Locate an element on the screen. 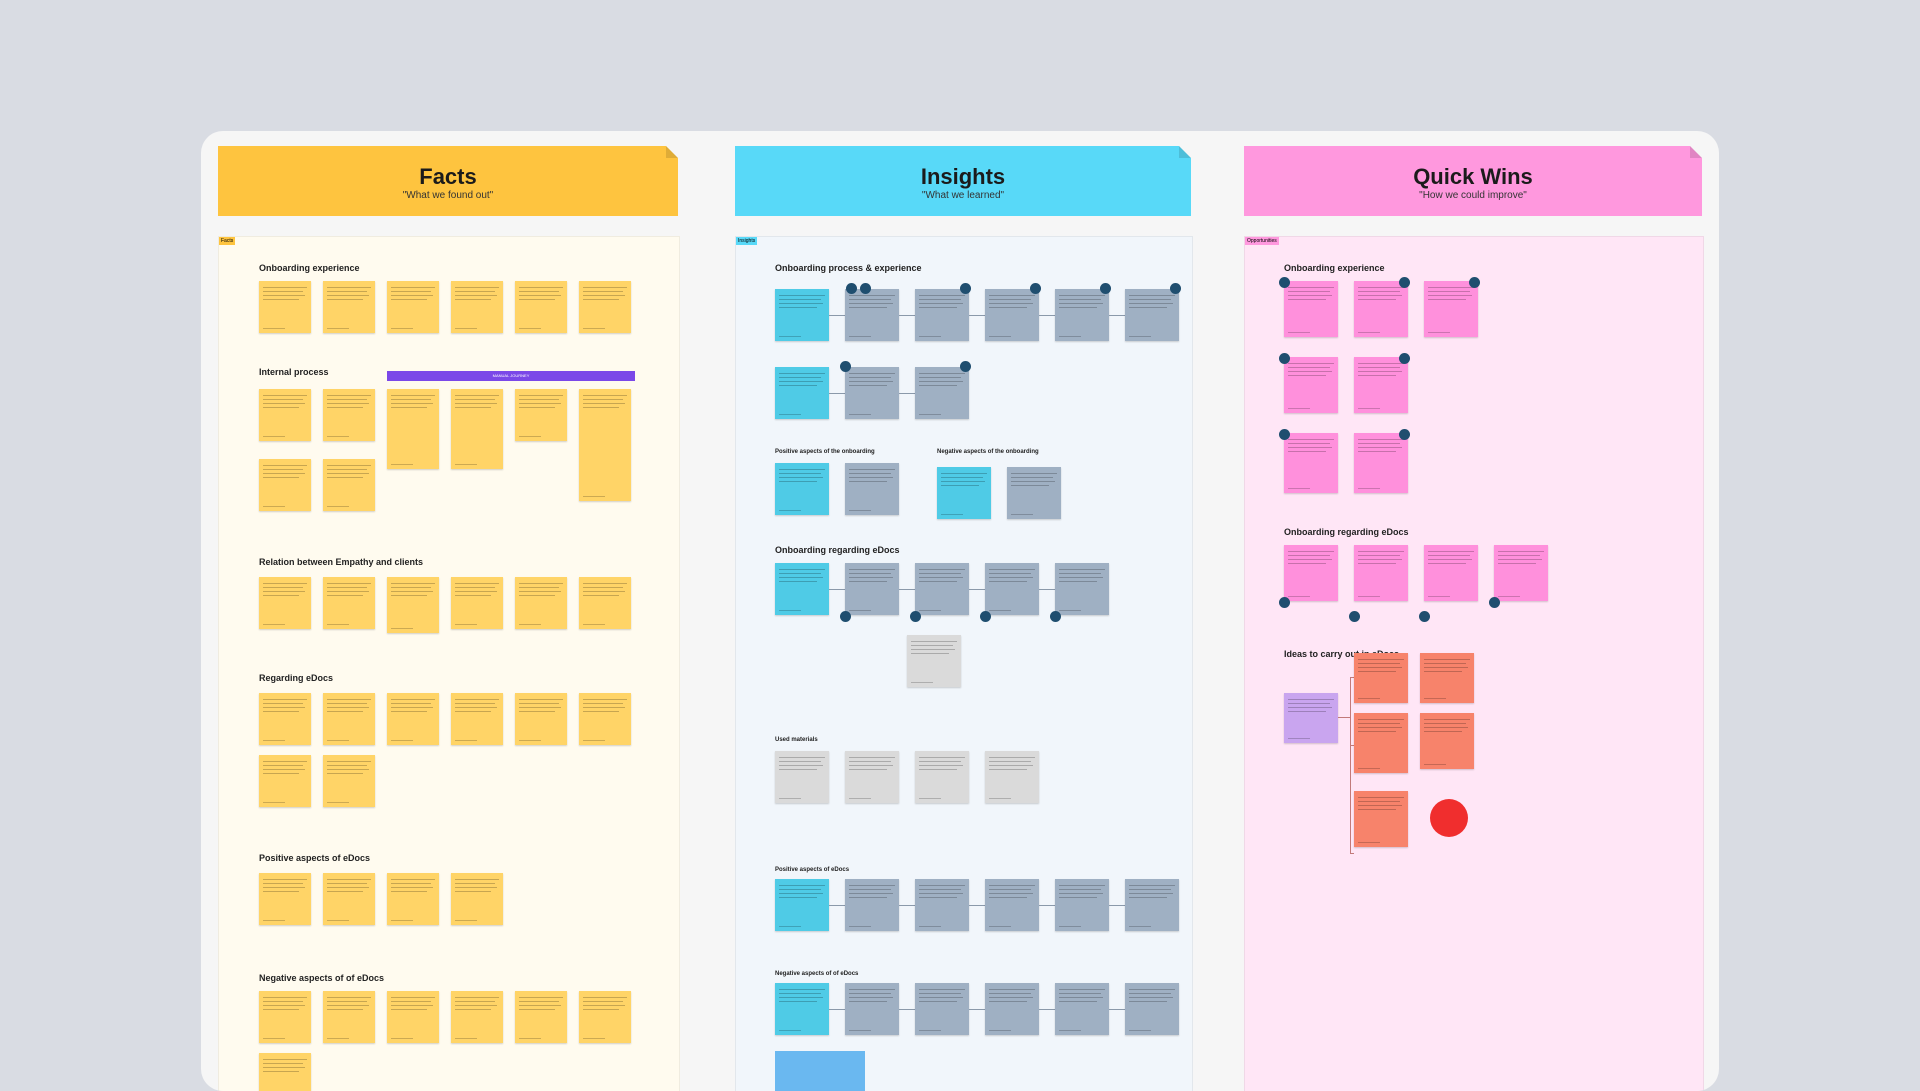 This screenshot has width=1920, height=1091. highlight-box is located at coordinates (820, 1071).